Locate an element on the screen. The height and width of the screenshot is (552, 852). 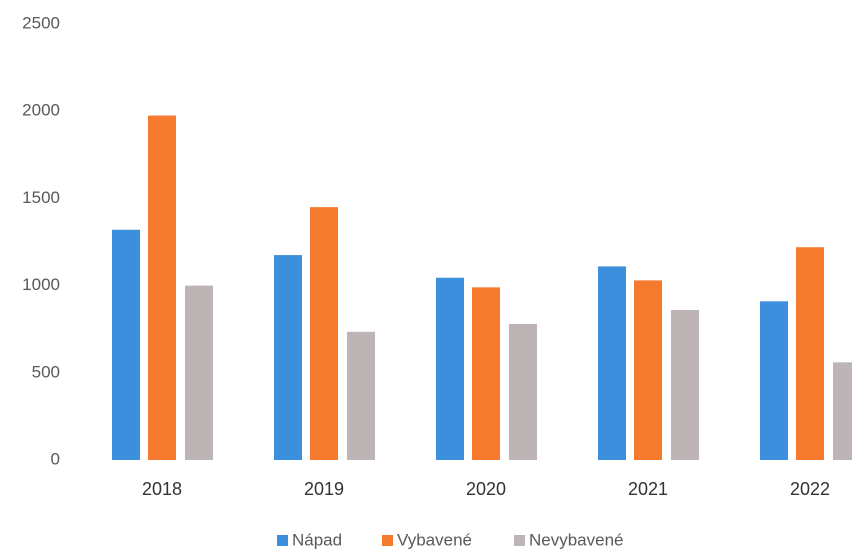
y-tick-label: 1000 is located at coordinates (41, 284).